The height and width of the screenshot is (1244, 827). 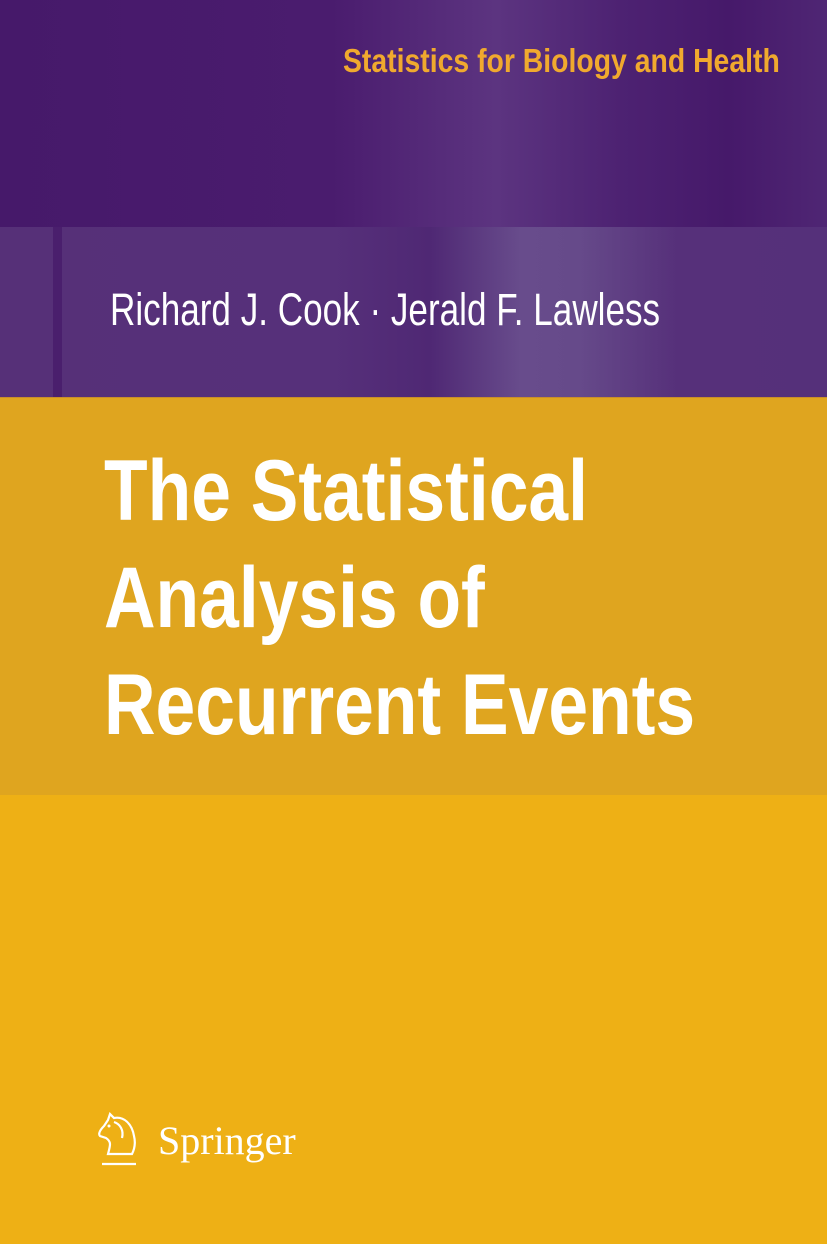 I want to click on title-line: The Statistical, so click(x=346, y=491).